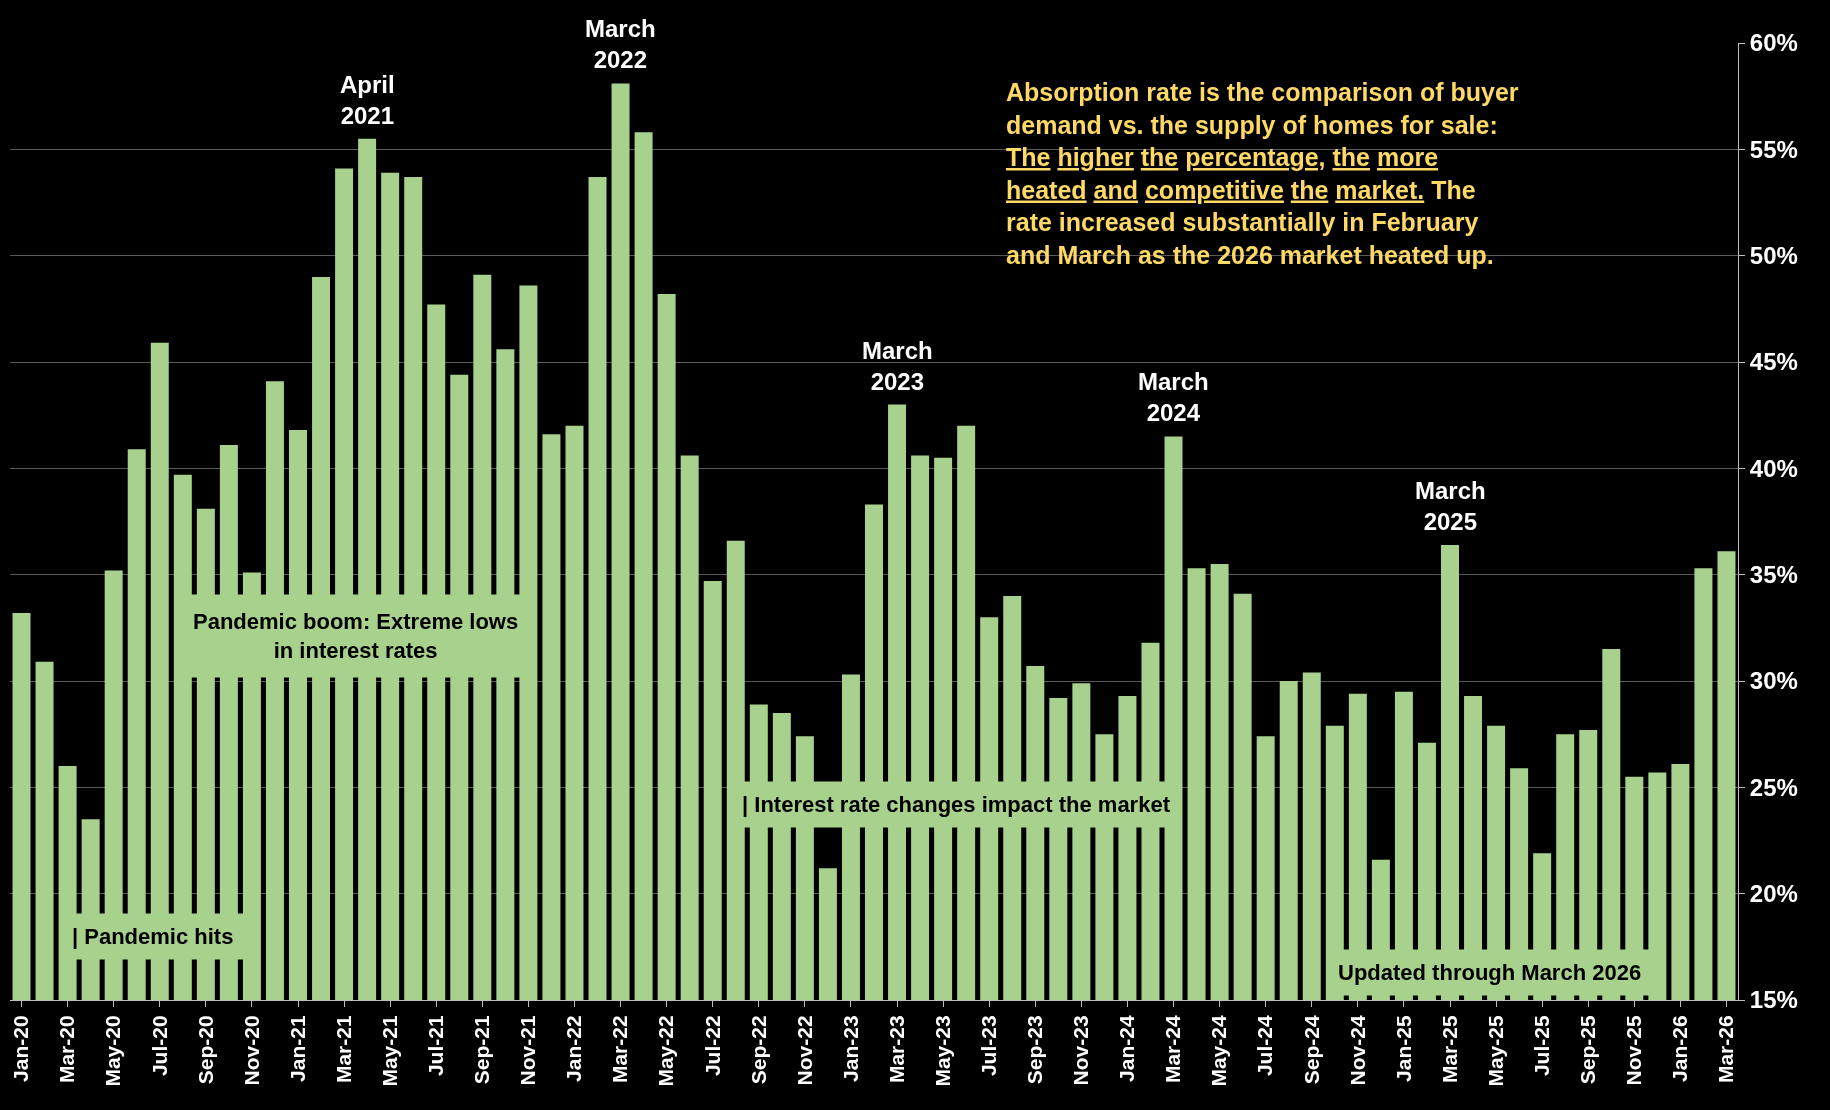 This screenshot has height=1110, width=1830. Describe the element at coordinates (1541, 1046) in the screenshot. I see `x-tick-label: Jul-25` at that location.